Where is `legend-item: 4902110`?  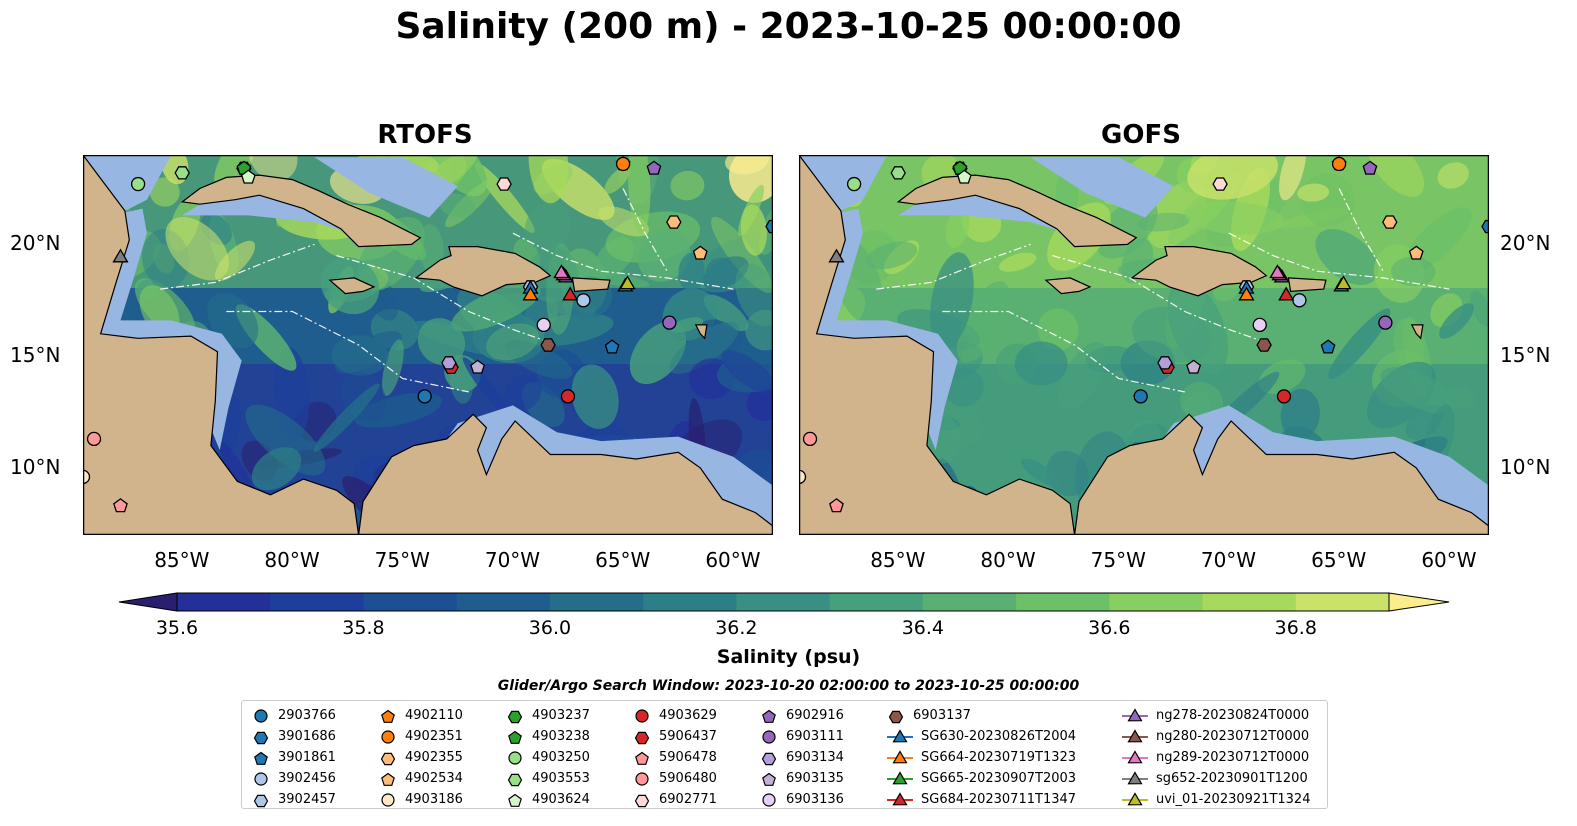 legend-item: 4902110 is located at coordinates (421, 715).